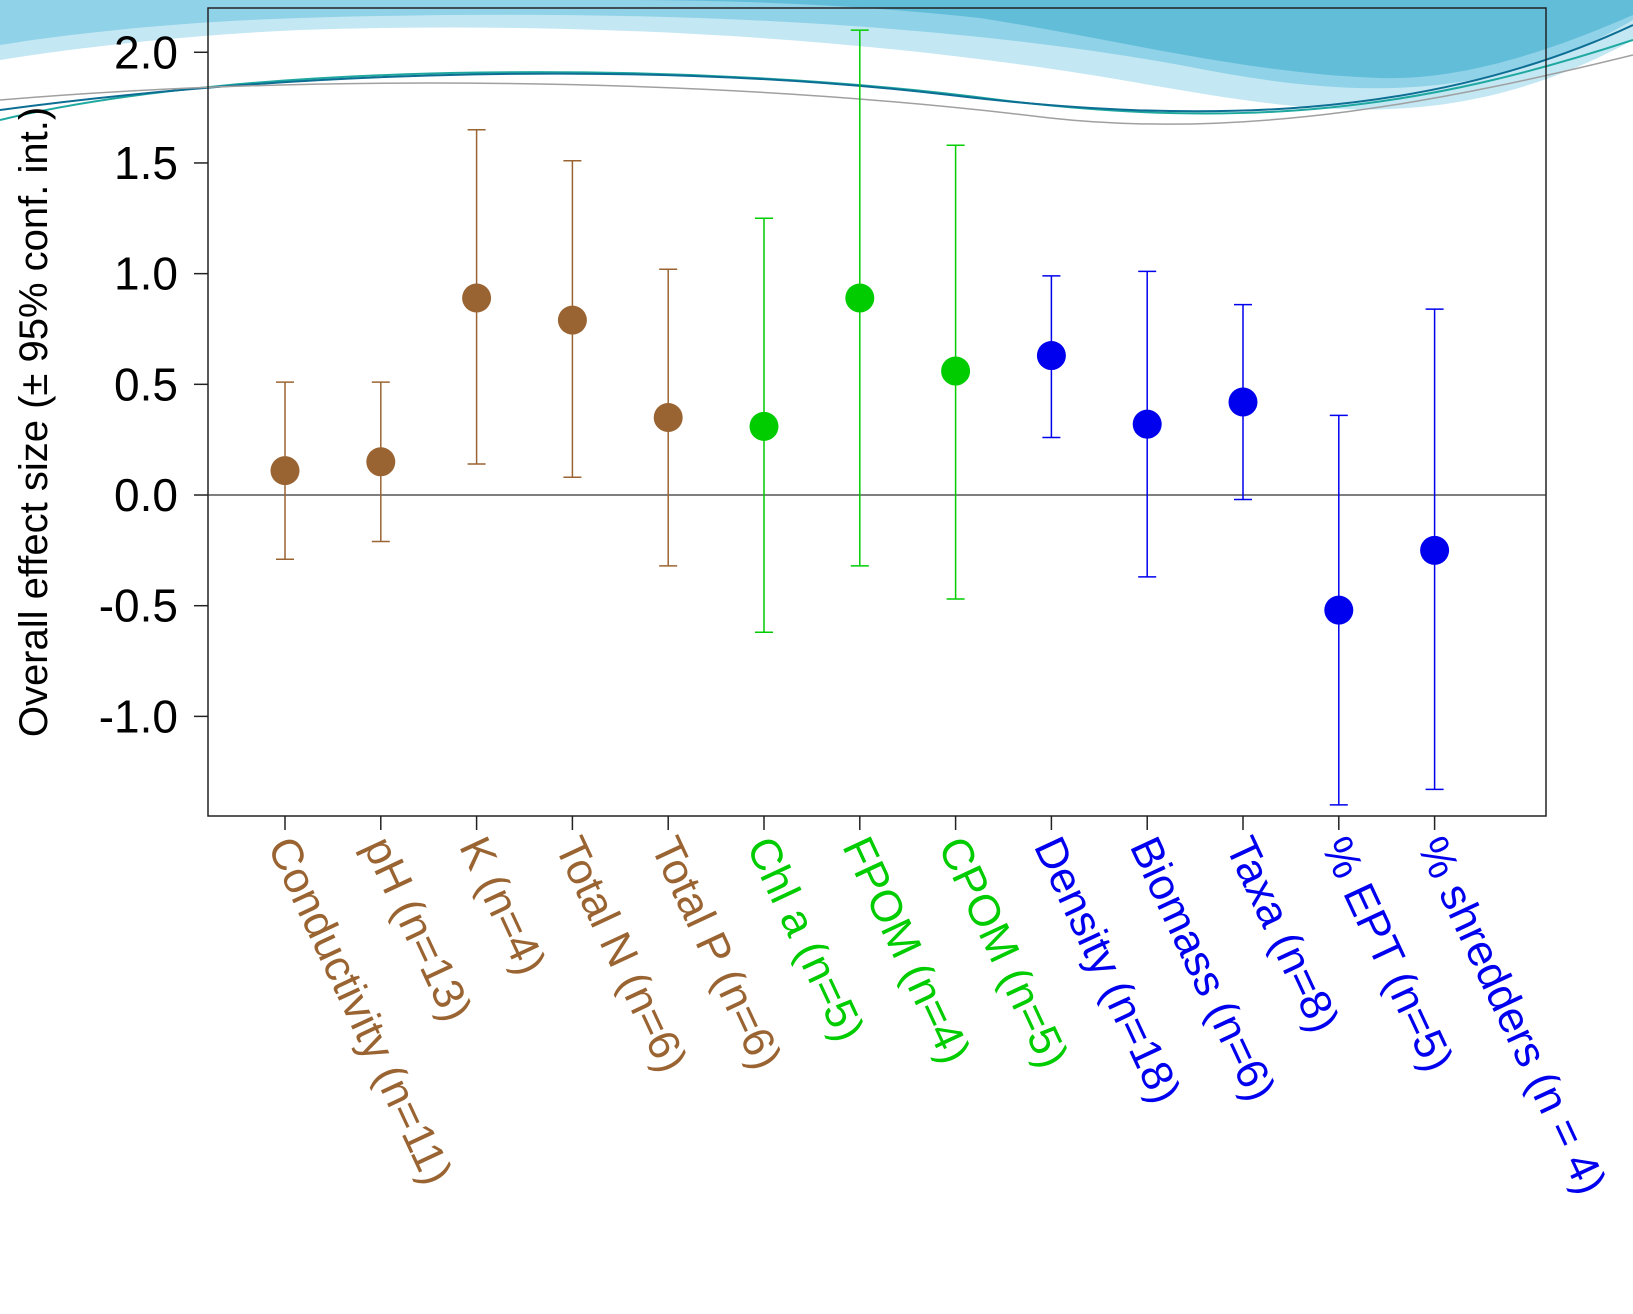  I want to click on y-tick-label: -0.5, so click(138, 606).